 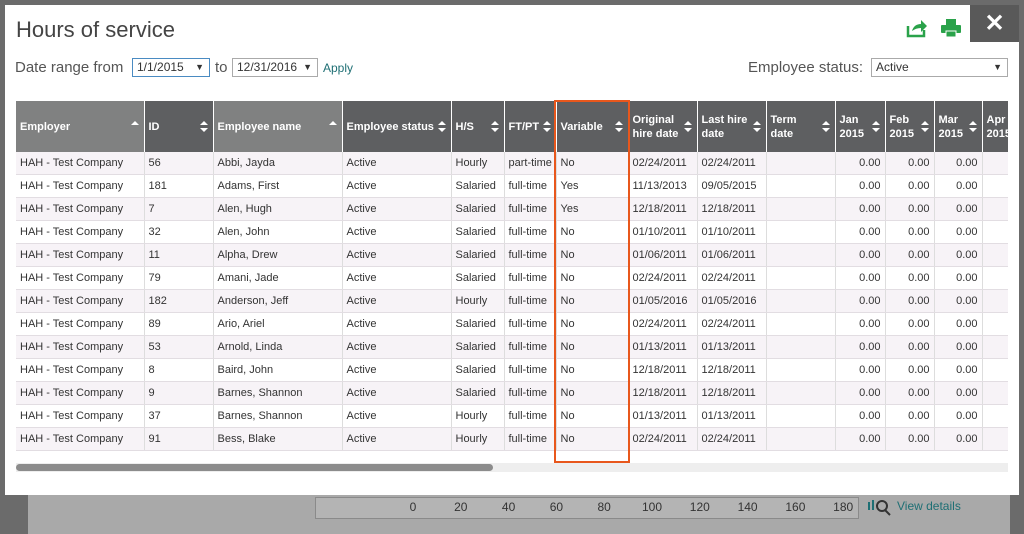 I want to click on table-cell: 89, so click(x=179, y=324).